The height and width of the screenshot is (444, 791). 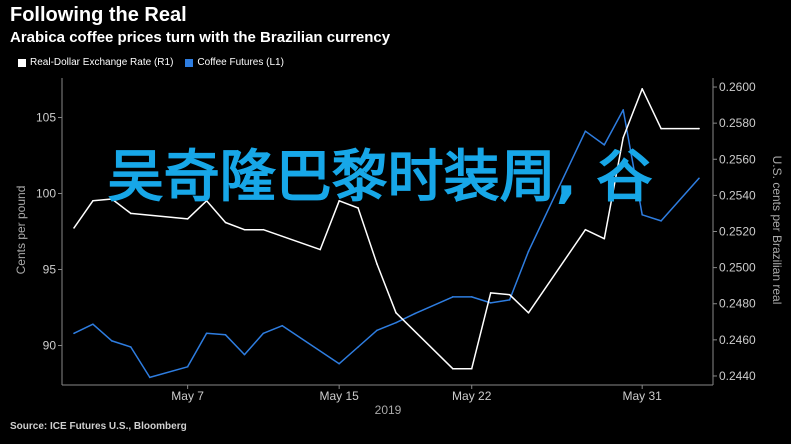 What do you see at coordinates (21, 230) in the screenshot?
I see `left-axis-title: Cents per pound` at bounding box center [21, 230].